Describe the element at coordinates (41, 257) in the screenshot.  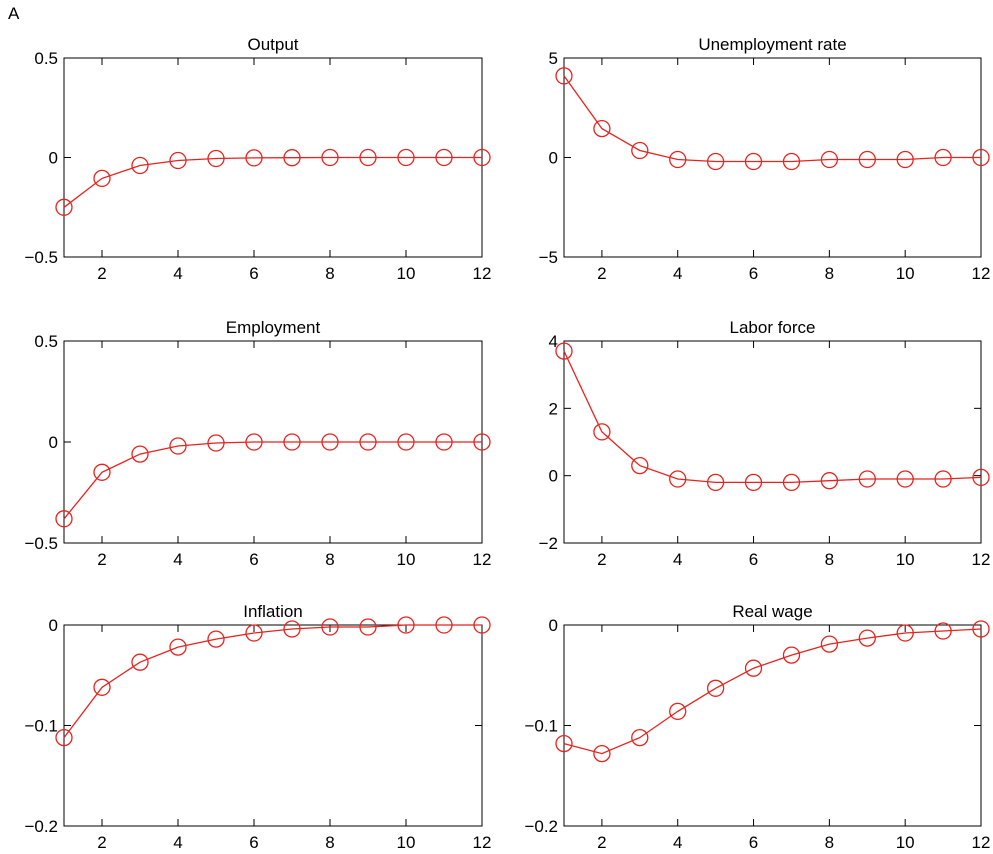
I see `y-tick-label: −0.5` at that location.